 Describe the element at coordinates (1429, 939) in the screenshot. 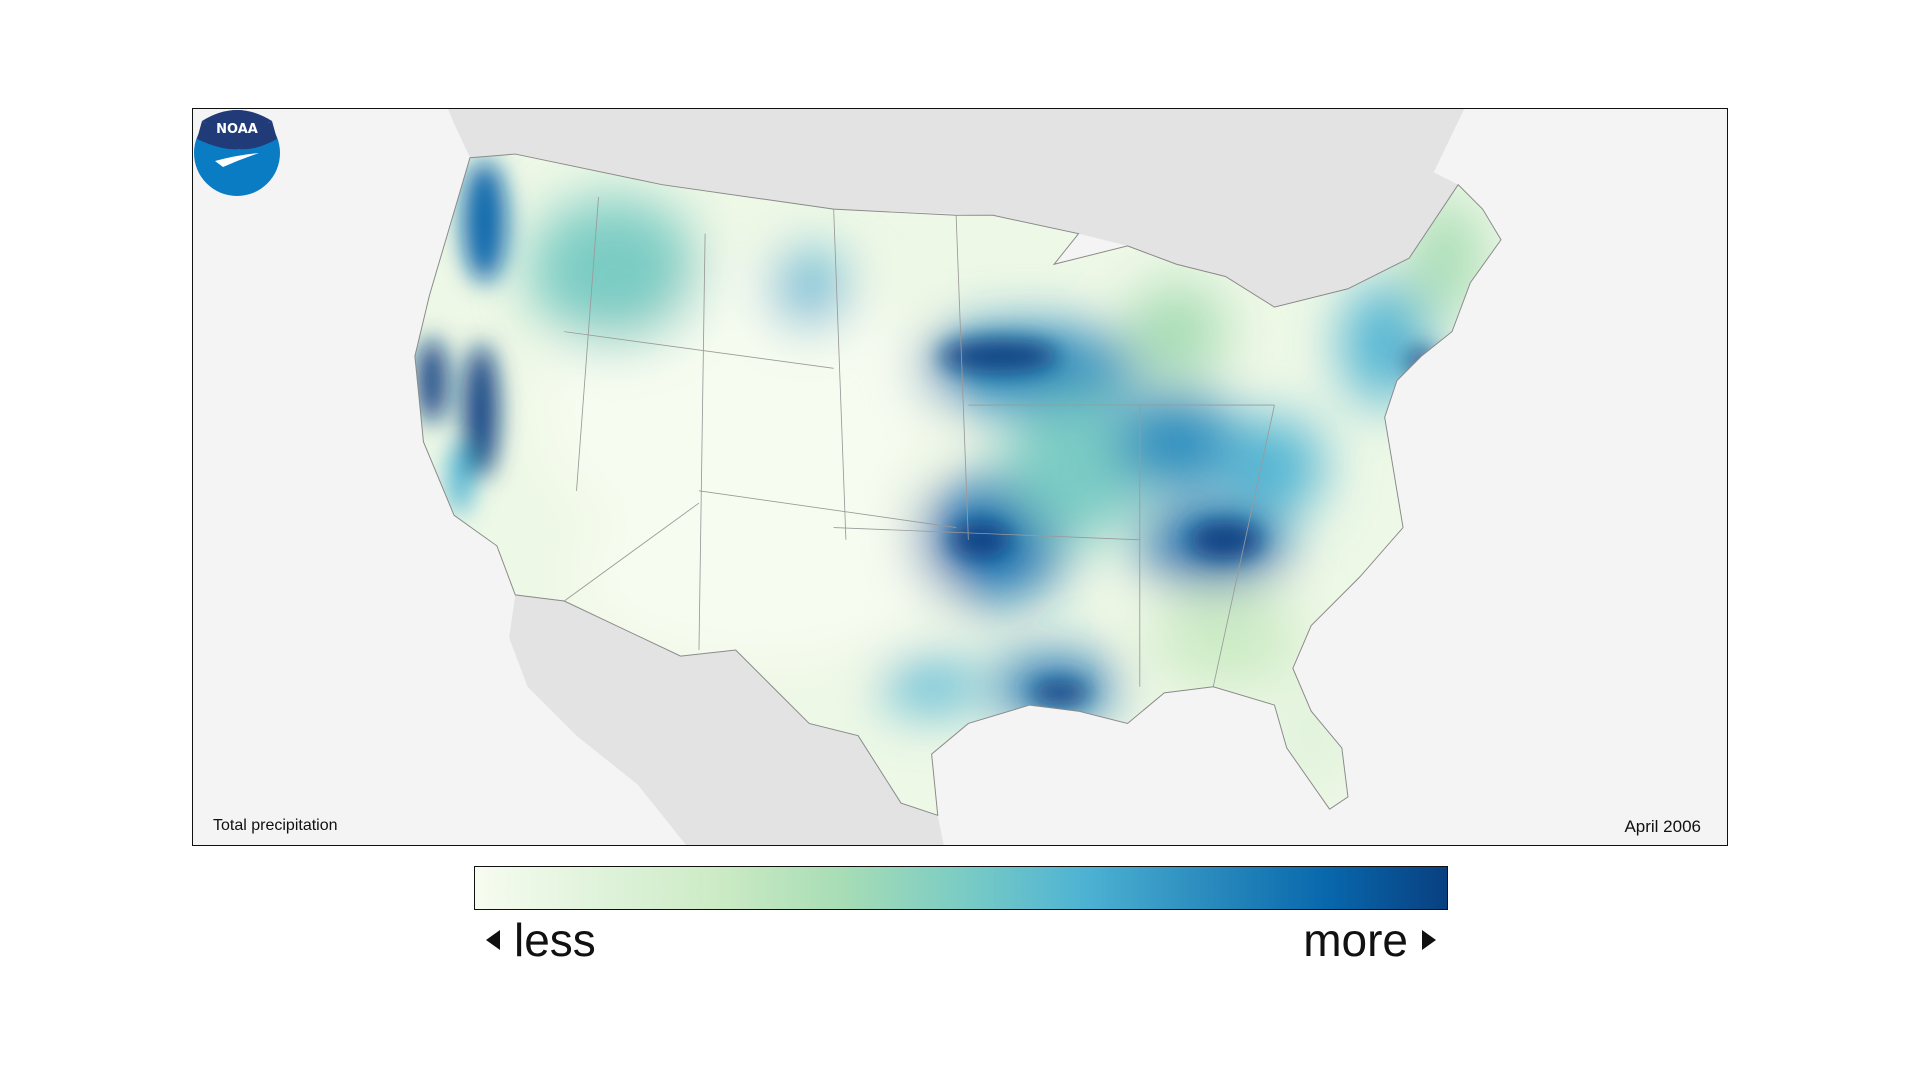

I see `arrow-right-icon` at that location.